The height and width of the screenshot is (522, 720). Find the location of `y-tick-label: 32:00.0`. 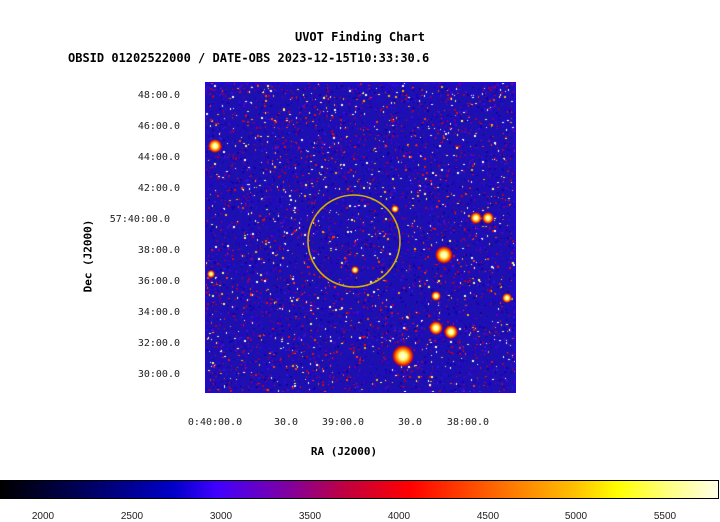

y-tick-label: 32:00.0 is located at coordinates (158, 343).